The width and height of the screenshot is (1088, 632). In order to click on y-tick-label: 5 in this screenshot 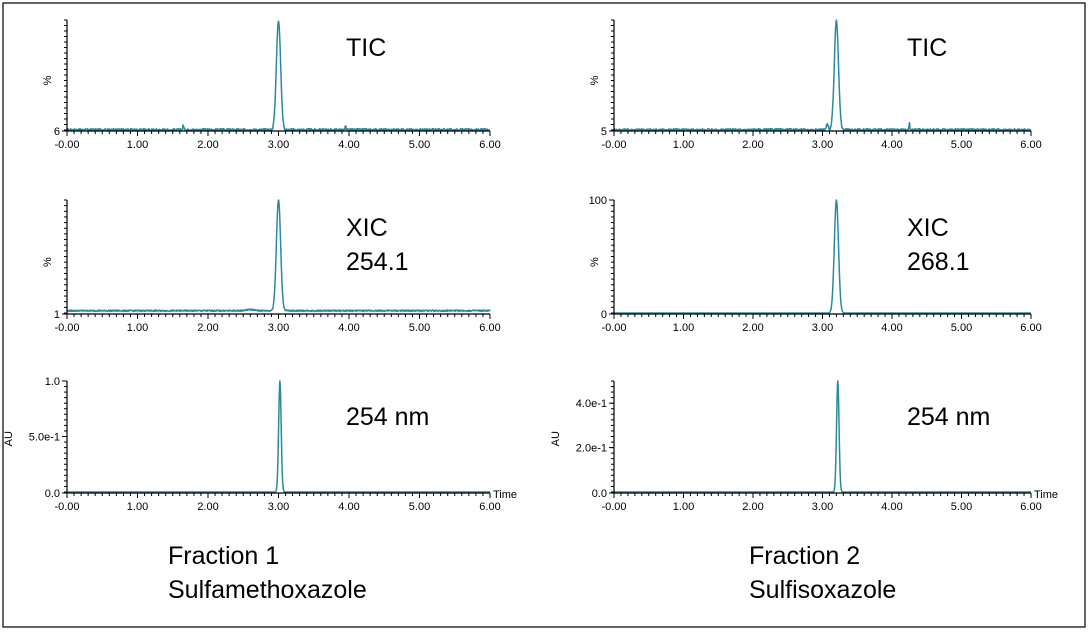, I will do `click(604, 132)`.